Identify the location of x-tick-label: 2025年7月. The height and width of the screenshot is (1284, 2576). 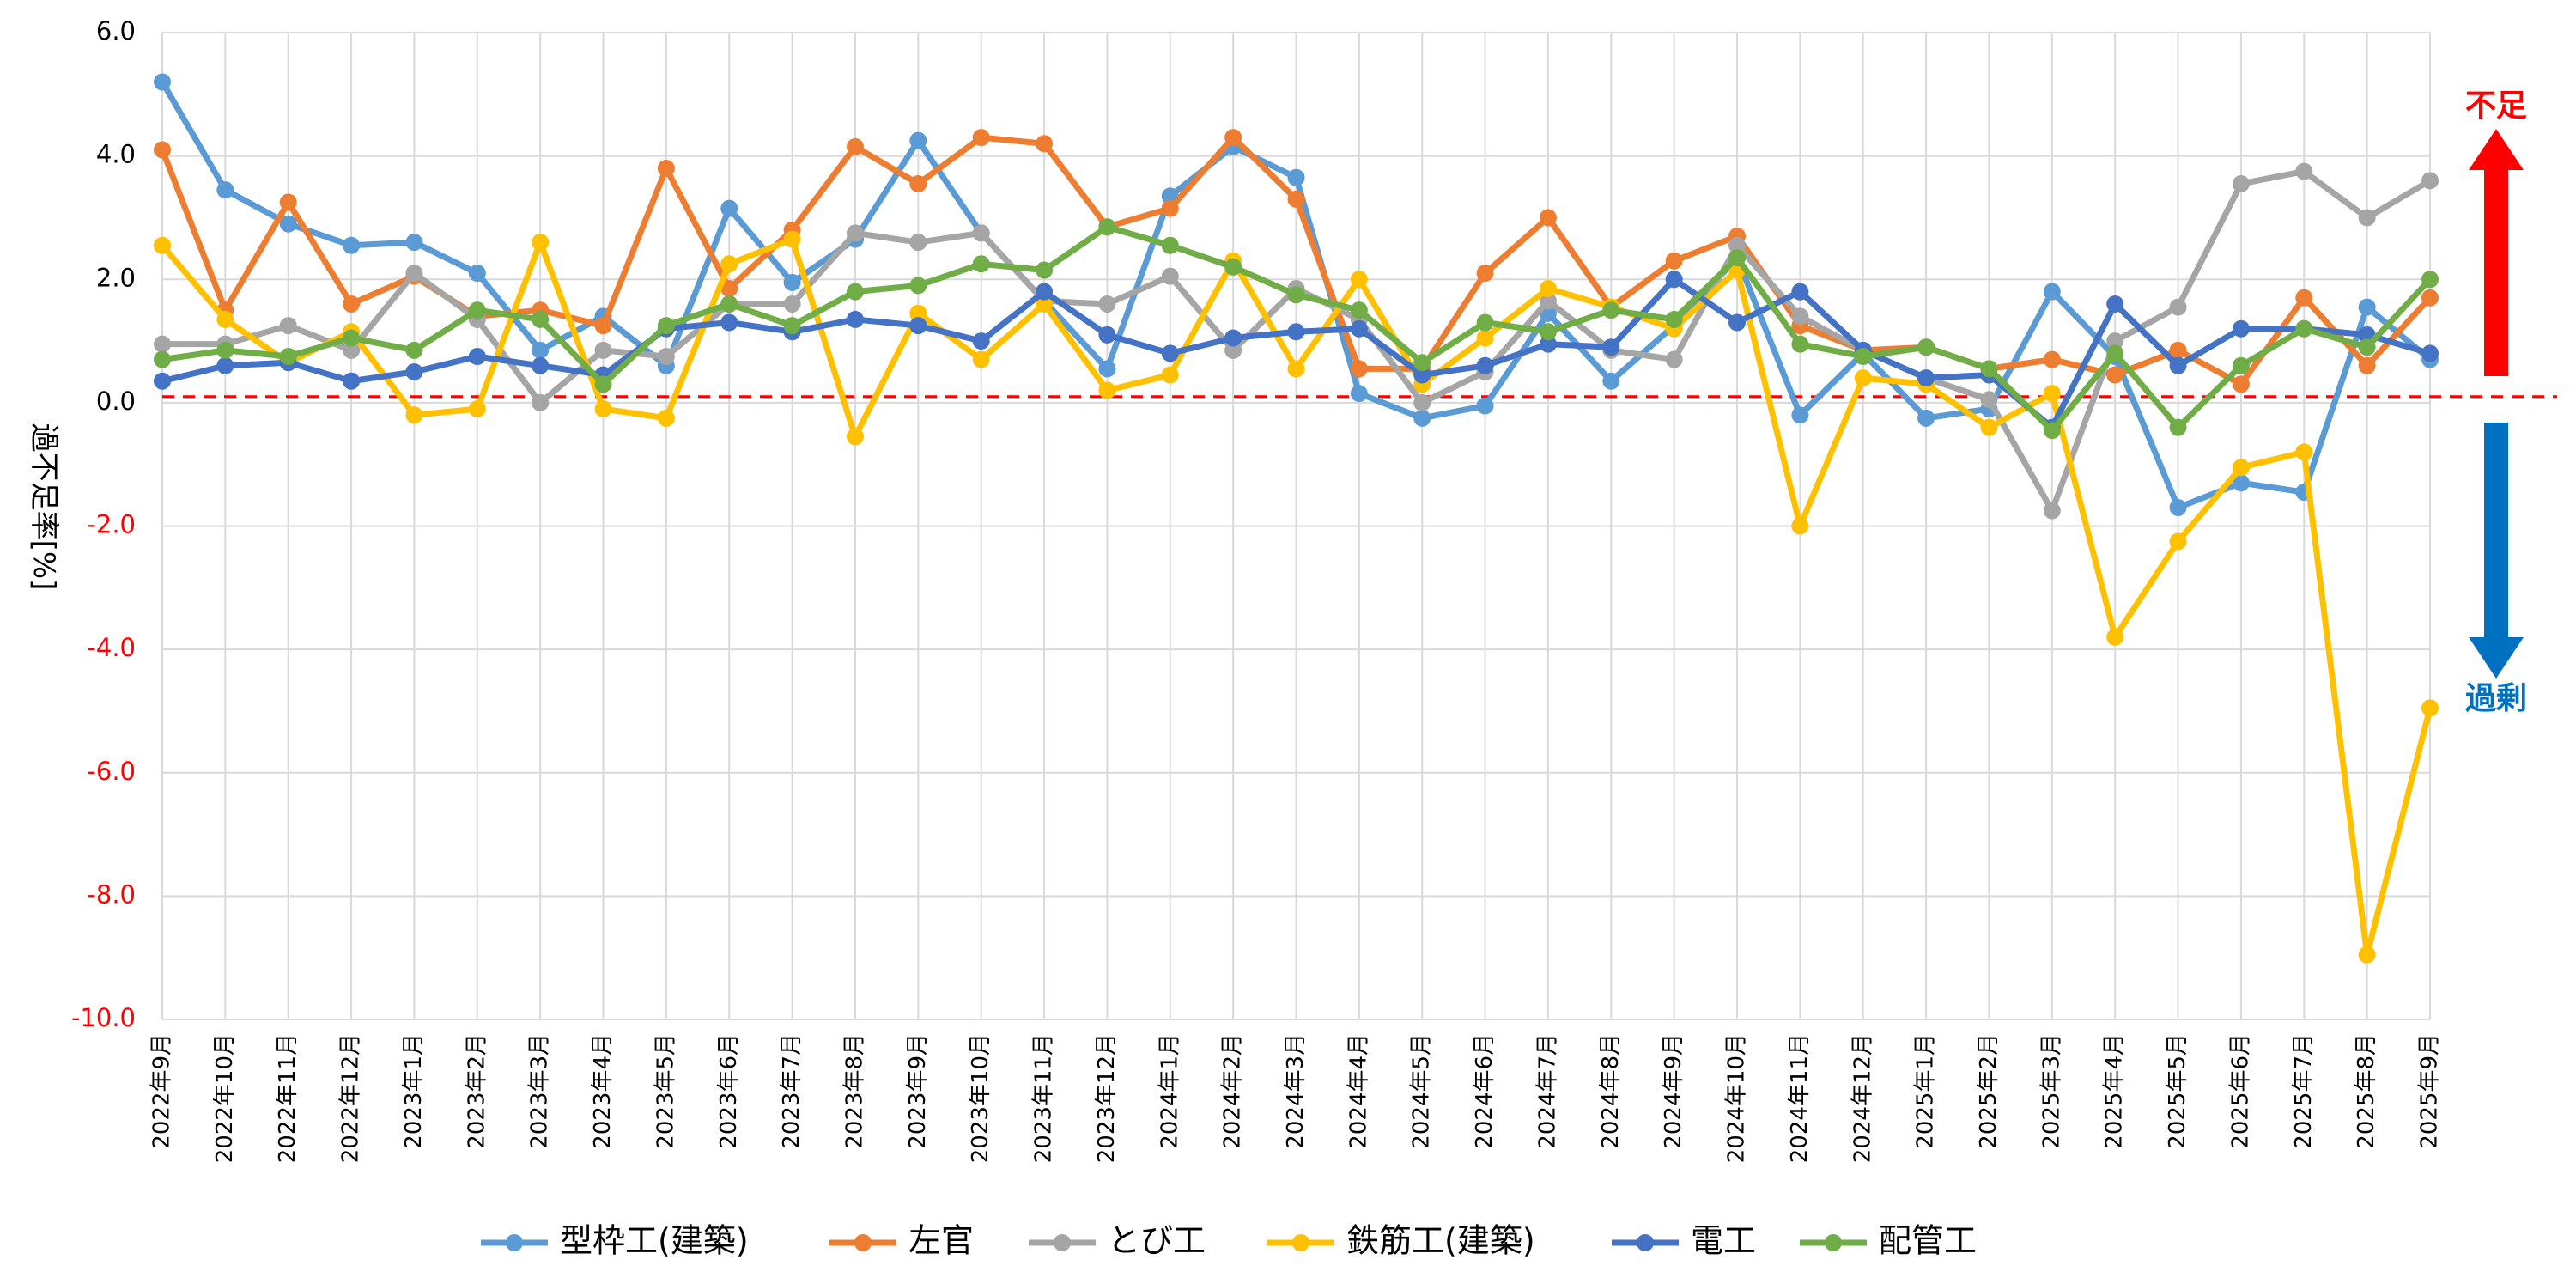
(2304, 1091).